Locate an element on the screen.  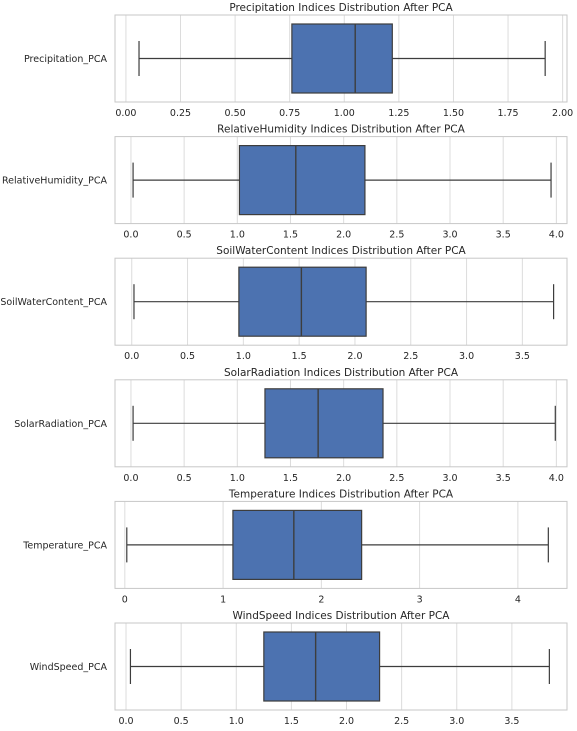
tick-label: 0 is located at coordinates (125, 599).